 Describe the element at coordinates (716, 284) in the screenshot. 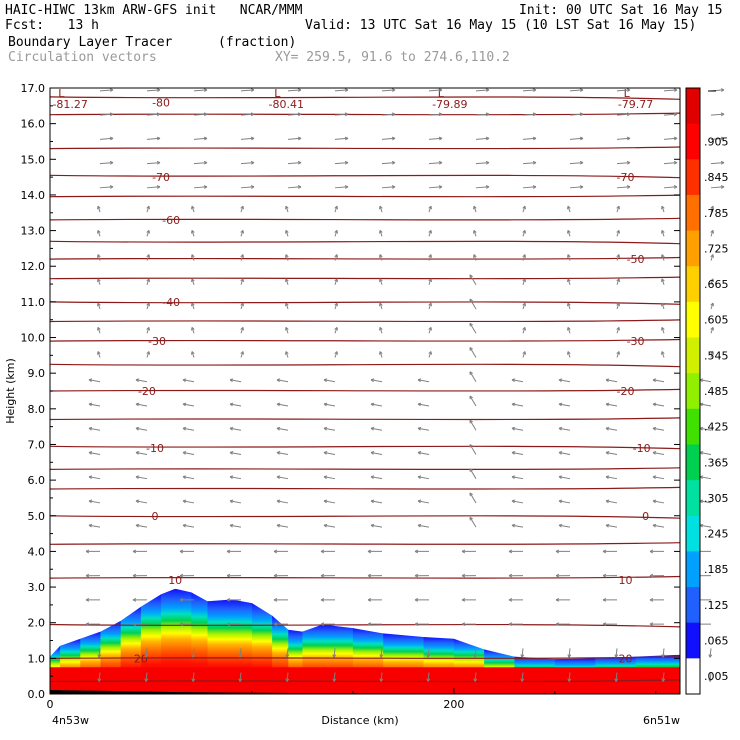

I see `colorbar-label: .665` at that location.